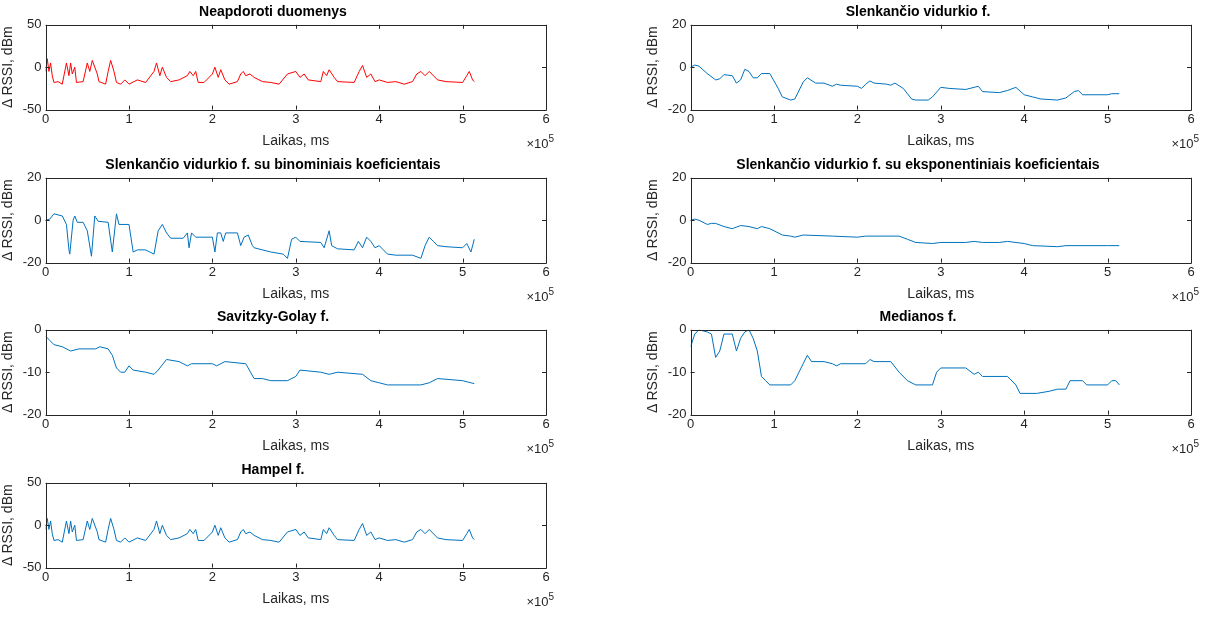 The height and width of the screenshot is (617, 1211). What do you see at coordinates (918, 11) in the screenshot?
I see `chart-title: Slenkančio vidurkio f.` at bounding box center [918, 11].